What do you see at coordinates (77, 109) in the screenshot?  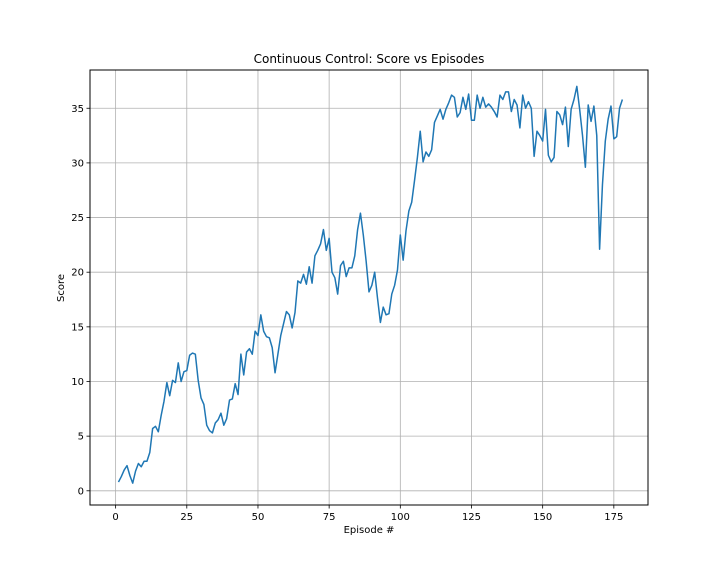 I see `y-tick-label: 35` at bounding box center [77, 109].